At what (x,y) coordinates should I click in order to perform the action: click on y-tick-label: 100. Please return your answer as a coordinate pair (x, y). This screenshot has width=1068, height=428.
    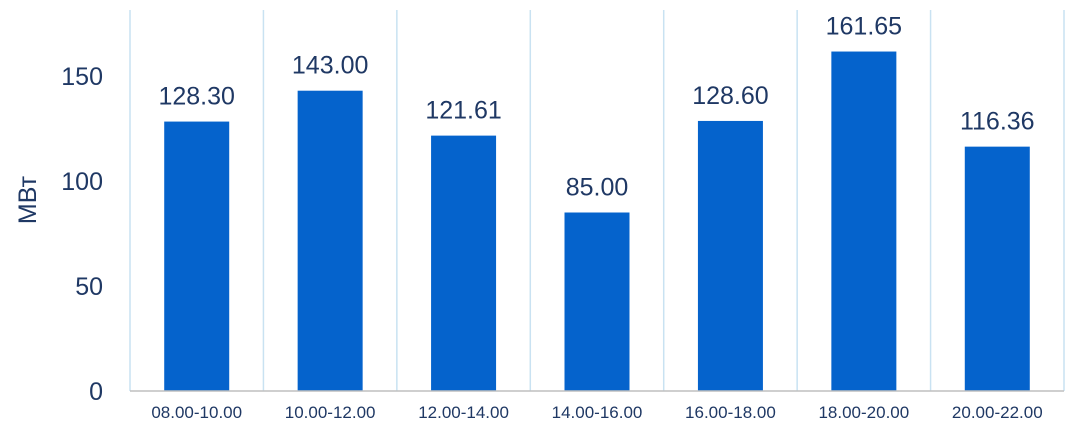
    Looking at the image, I should click on (82, 182).